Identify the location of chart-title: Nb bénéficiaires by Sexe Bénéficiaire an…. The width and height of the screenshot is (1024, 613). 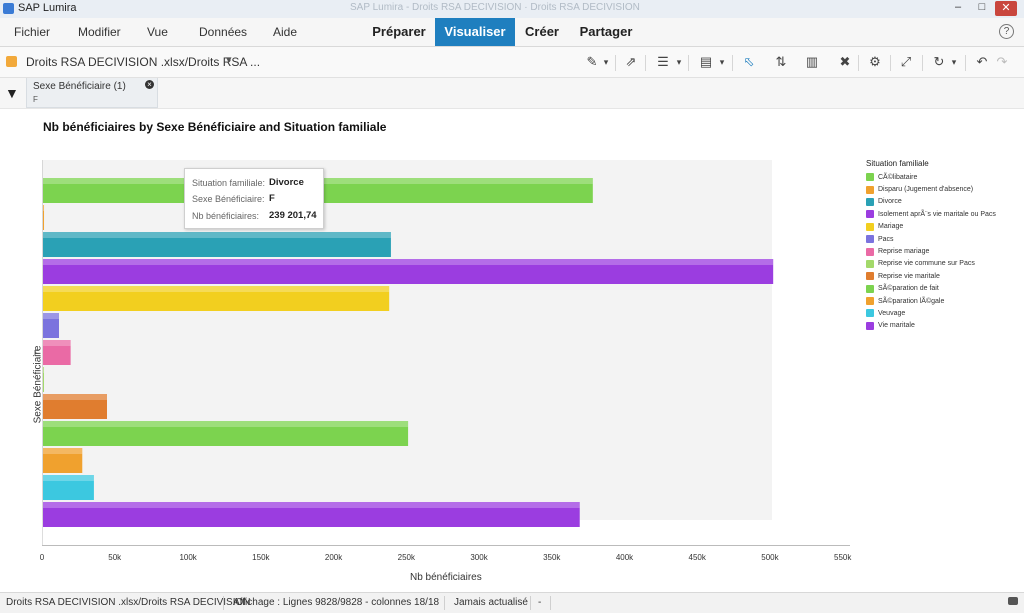
(215, 127).